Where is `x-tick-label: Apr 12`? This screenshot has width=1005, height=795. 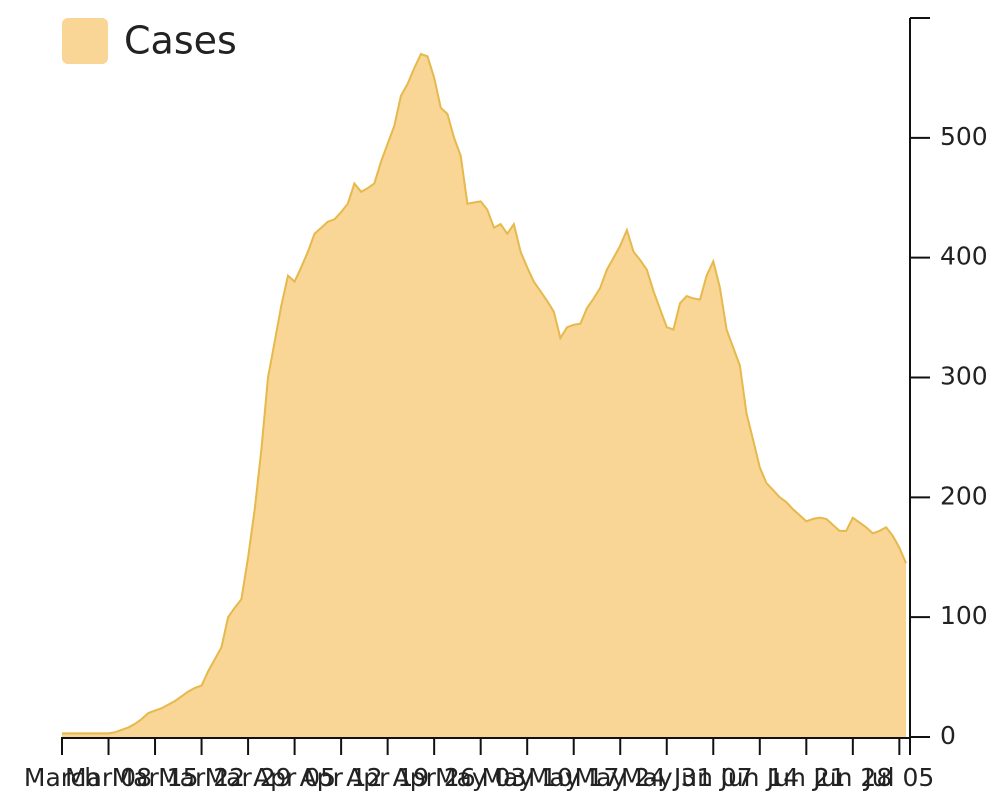
x-tick-label: Apr 12 is located at coordinates (341, 777).